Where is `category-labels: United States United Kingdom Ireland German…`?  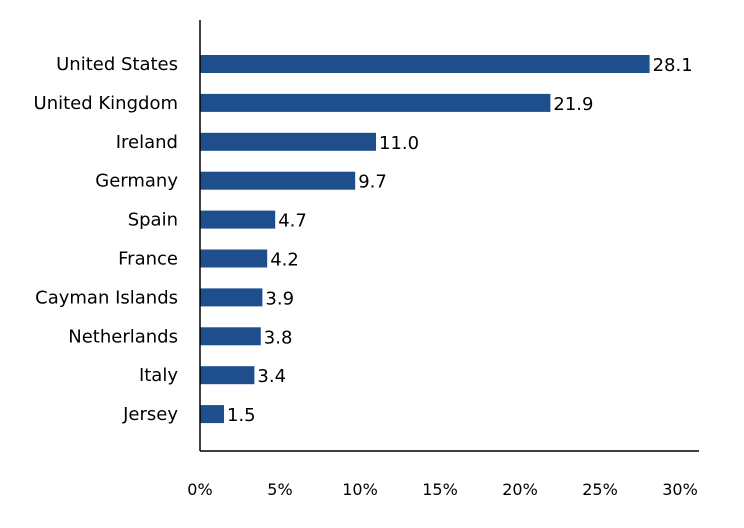
category-labels: United States United Kingdom Ireland German… is located at coordinates (106, 239).